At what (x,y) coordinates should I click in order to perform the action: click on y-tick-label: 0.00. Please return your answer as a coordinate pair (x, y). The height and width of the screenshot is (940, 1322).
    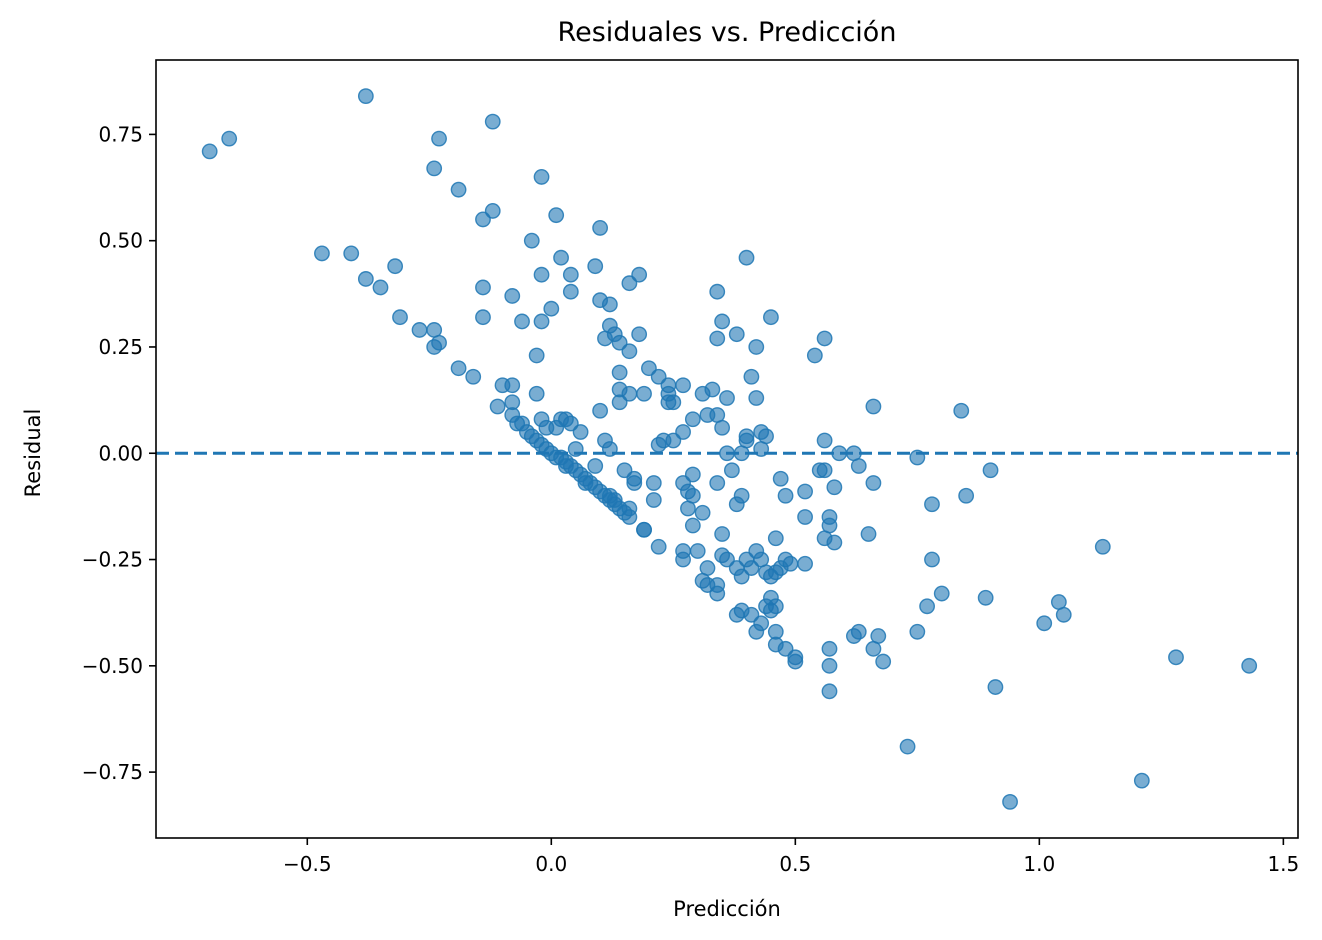
    Looking at the image, I should click on (120, 453).